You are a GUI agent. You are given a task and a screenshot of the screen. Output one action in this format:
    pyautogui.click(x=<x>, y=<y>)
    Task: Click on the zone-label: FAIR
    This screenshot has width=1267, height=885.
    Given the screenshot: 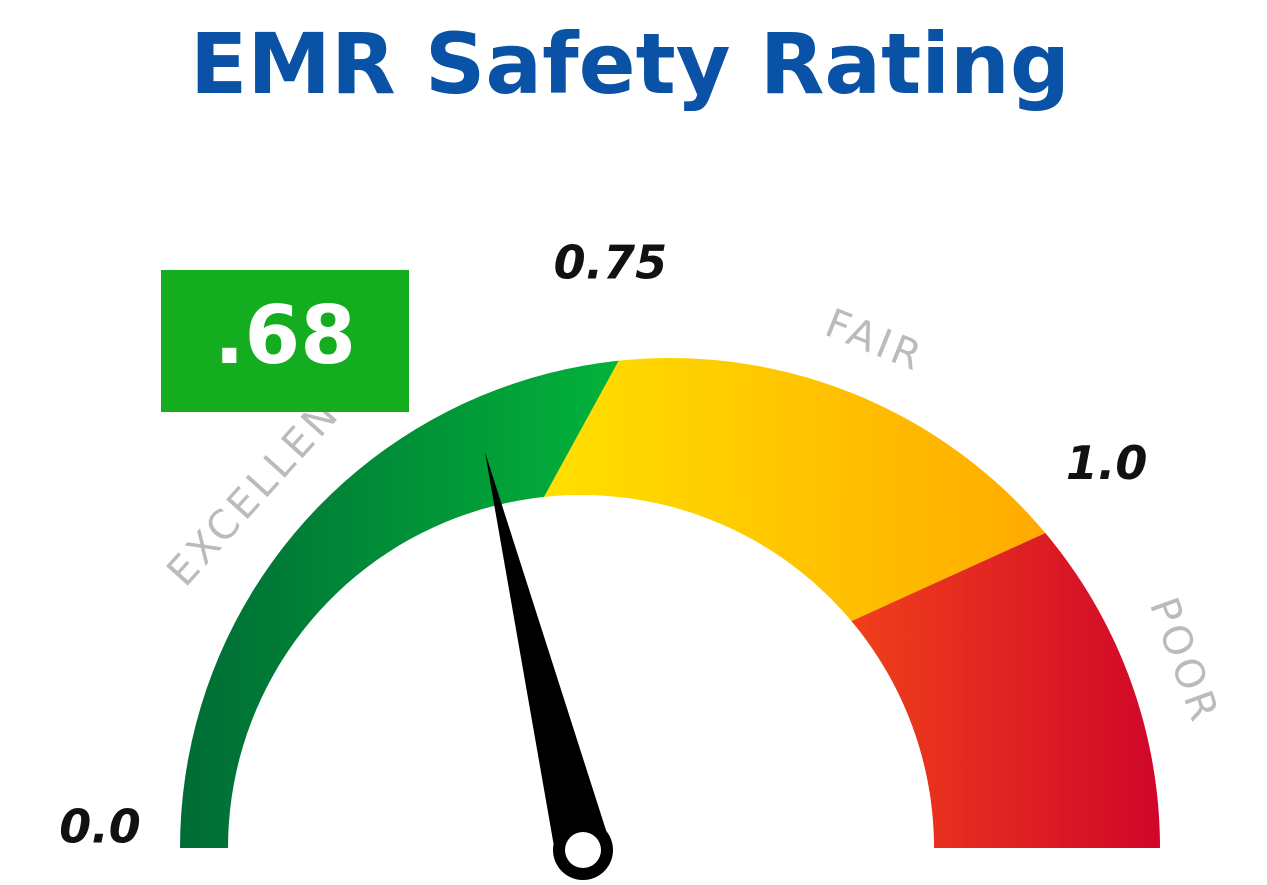 What is the action you would take?
    pyautogui.click(x=875, y=340)
    